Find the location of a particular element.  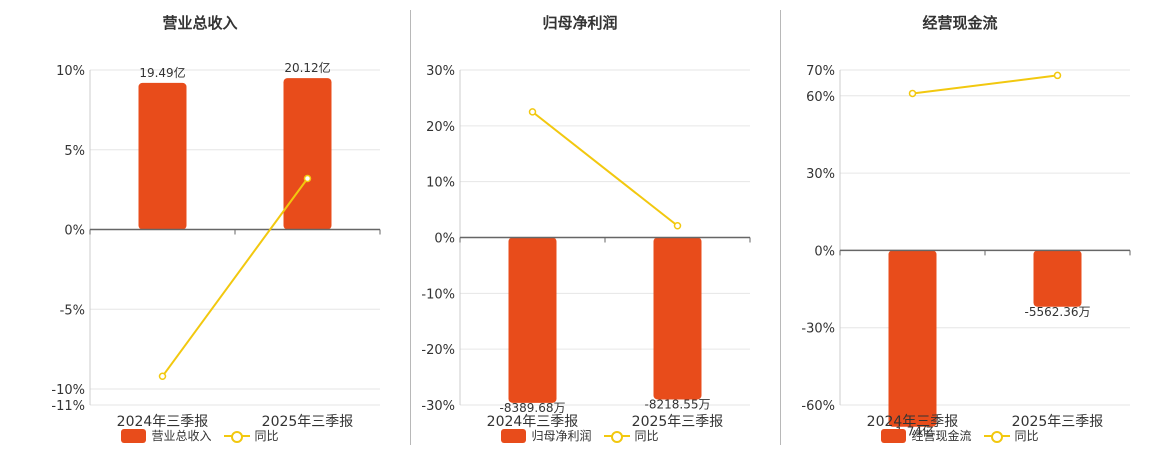

legend-item-bar: 营业总收入 is located at coordinates (166, 435).